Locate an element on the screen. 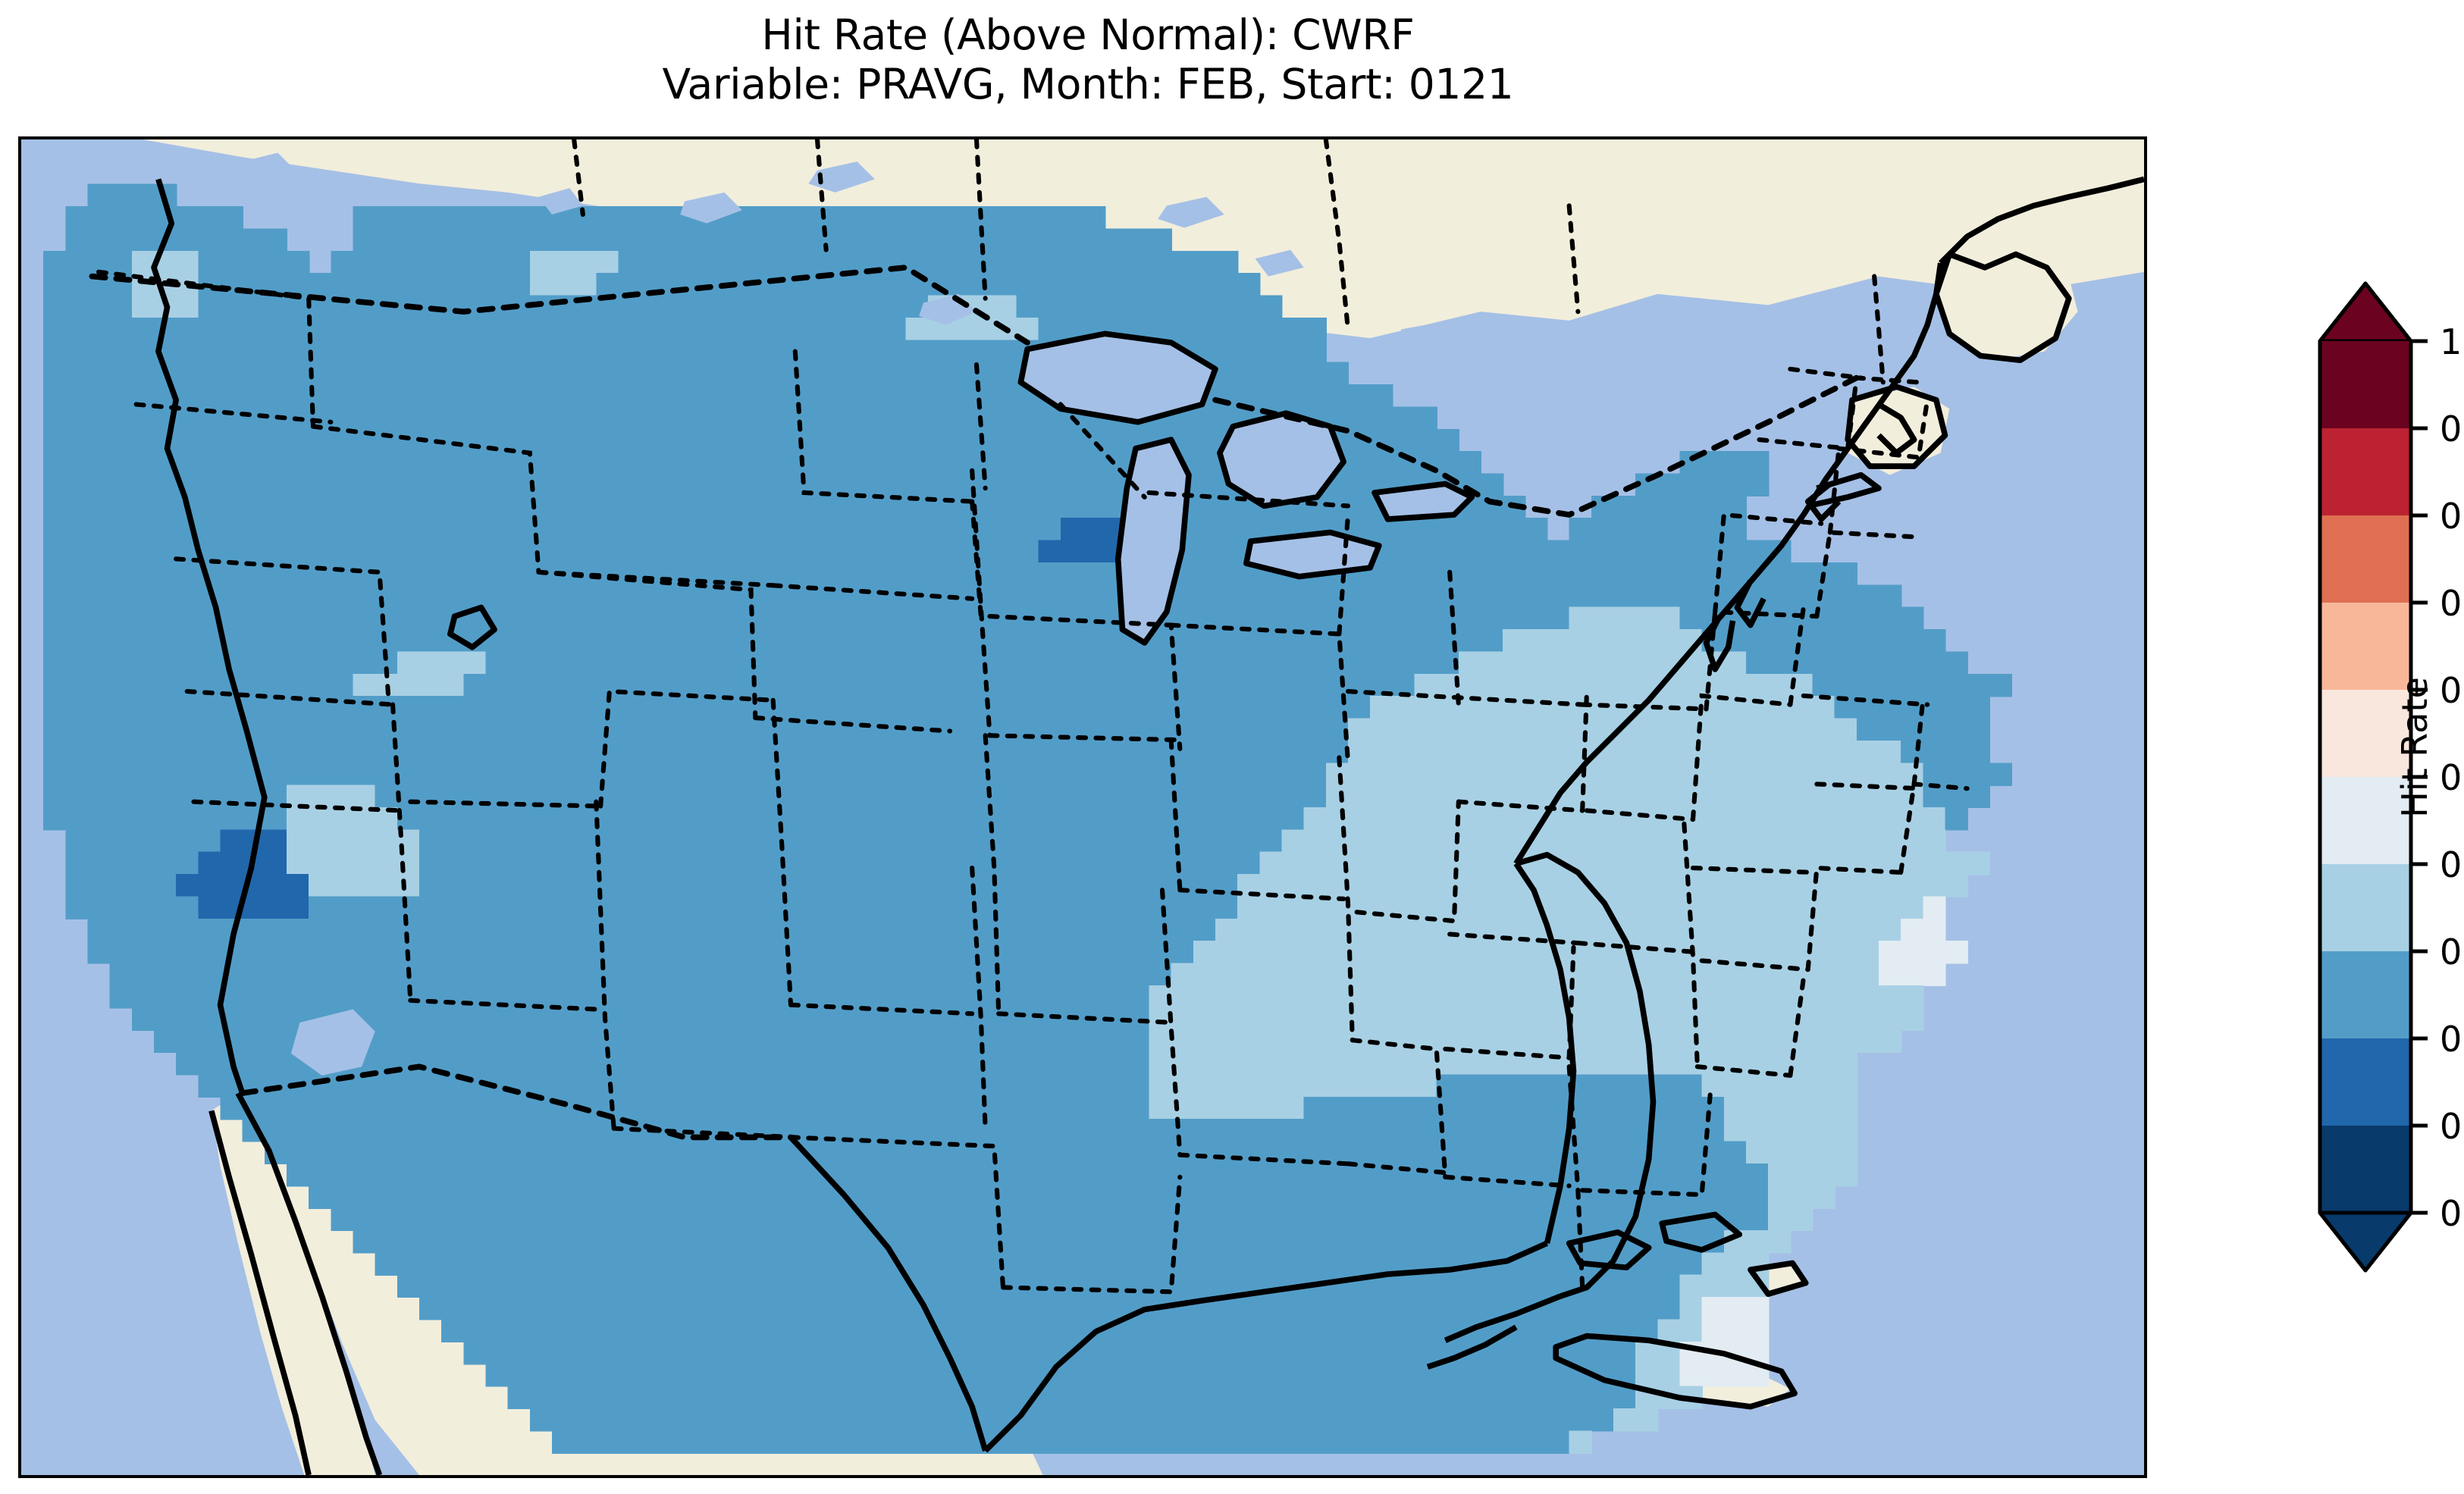 The width and height of the screenshot is (2464, 1494). colorbar-svg: 1.0 0.9 0.8 0.7 0.6 0.5 0.4 0.3 0.2 0.1 0.0 is located at coordinates (2391, 777).